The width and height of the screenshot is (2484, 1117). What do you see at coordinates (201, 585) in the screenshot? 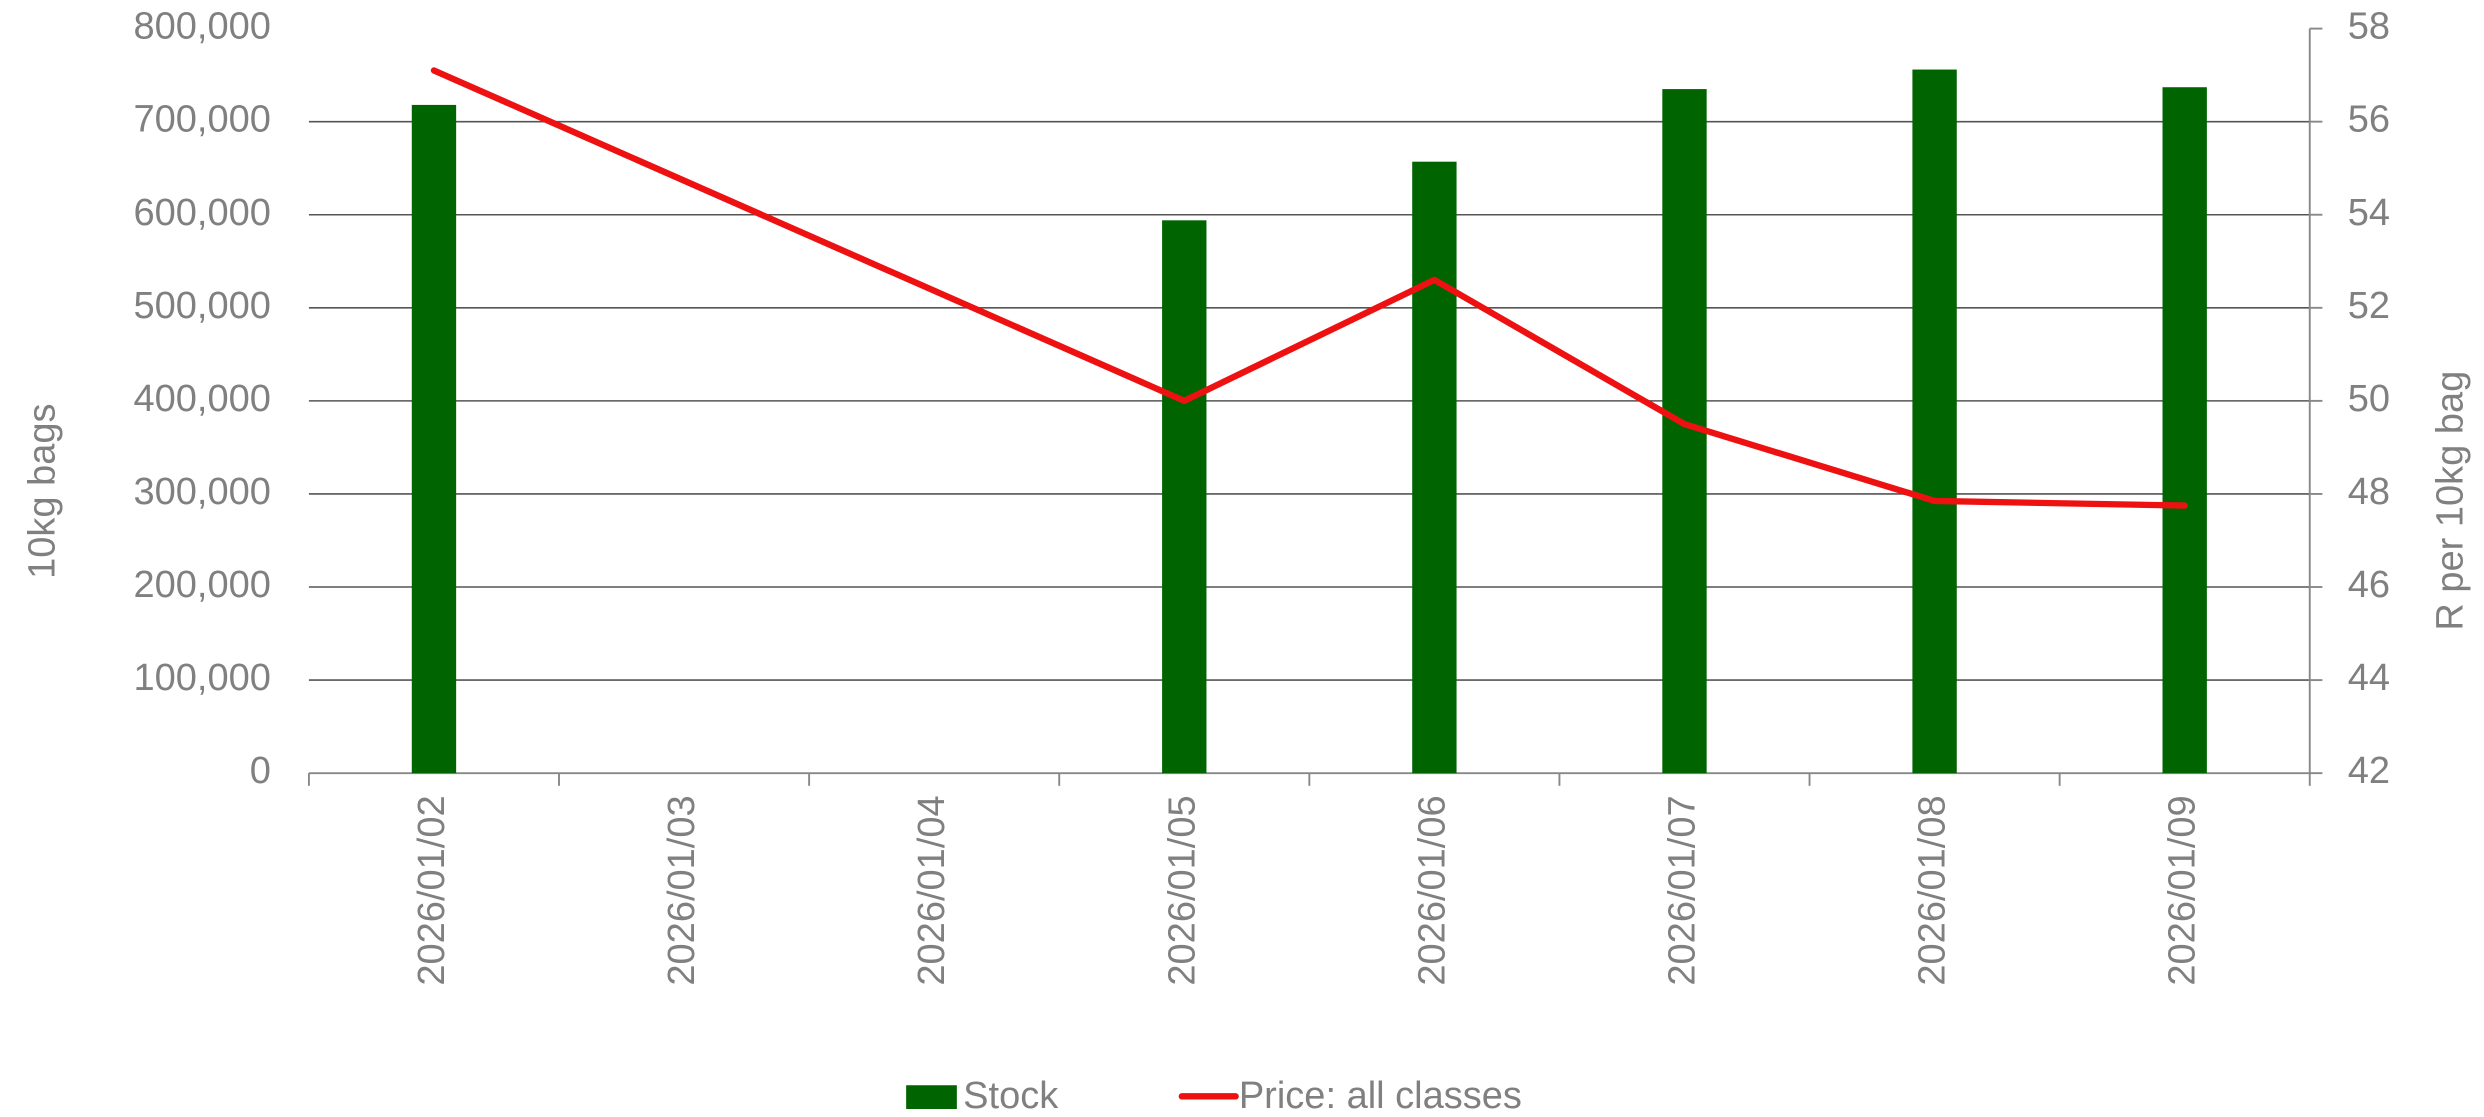
I see `y-tick-label: 200,000` at bounding box center [201, 585].